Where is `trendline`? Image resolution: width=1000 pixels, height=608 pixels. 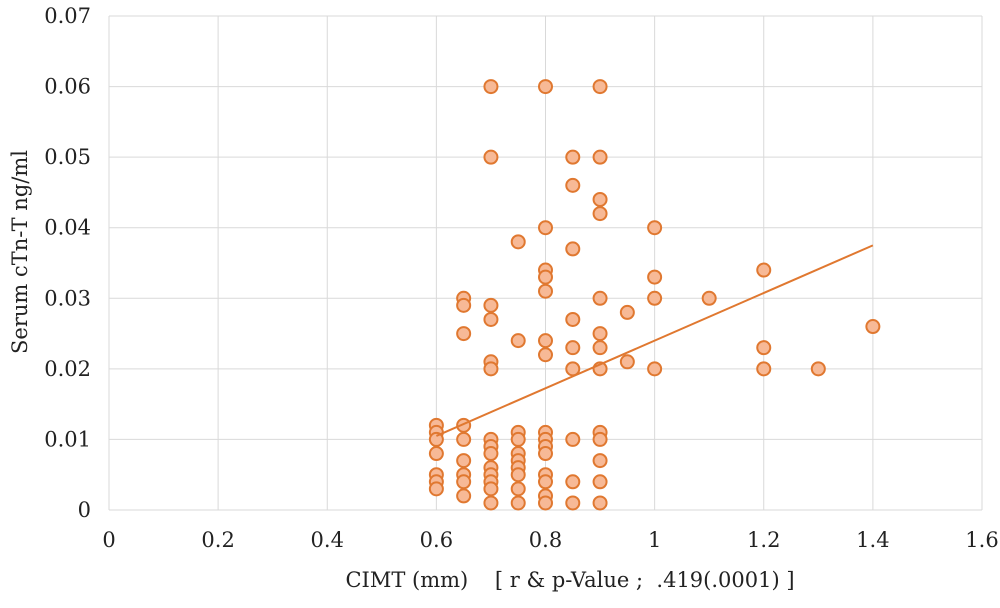
trendline is located at coordinates (654, 340).